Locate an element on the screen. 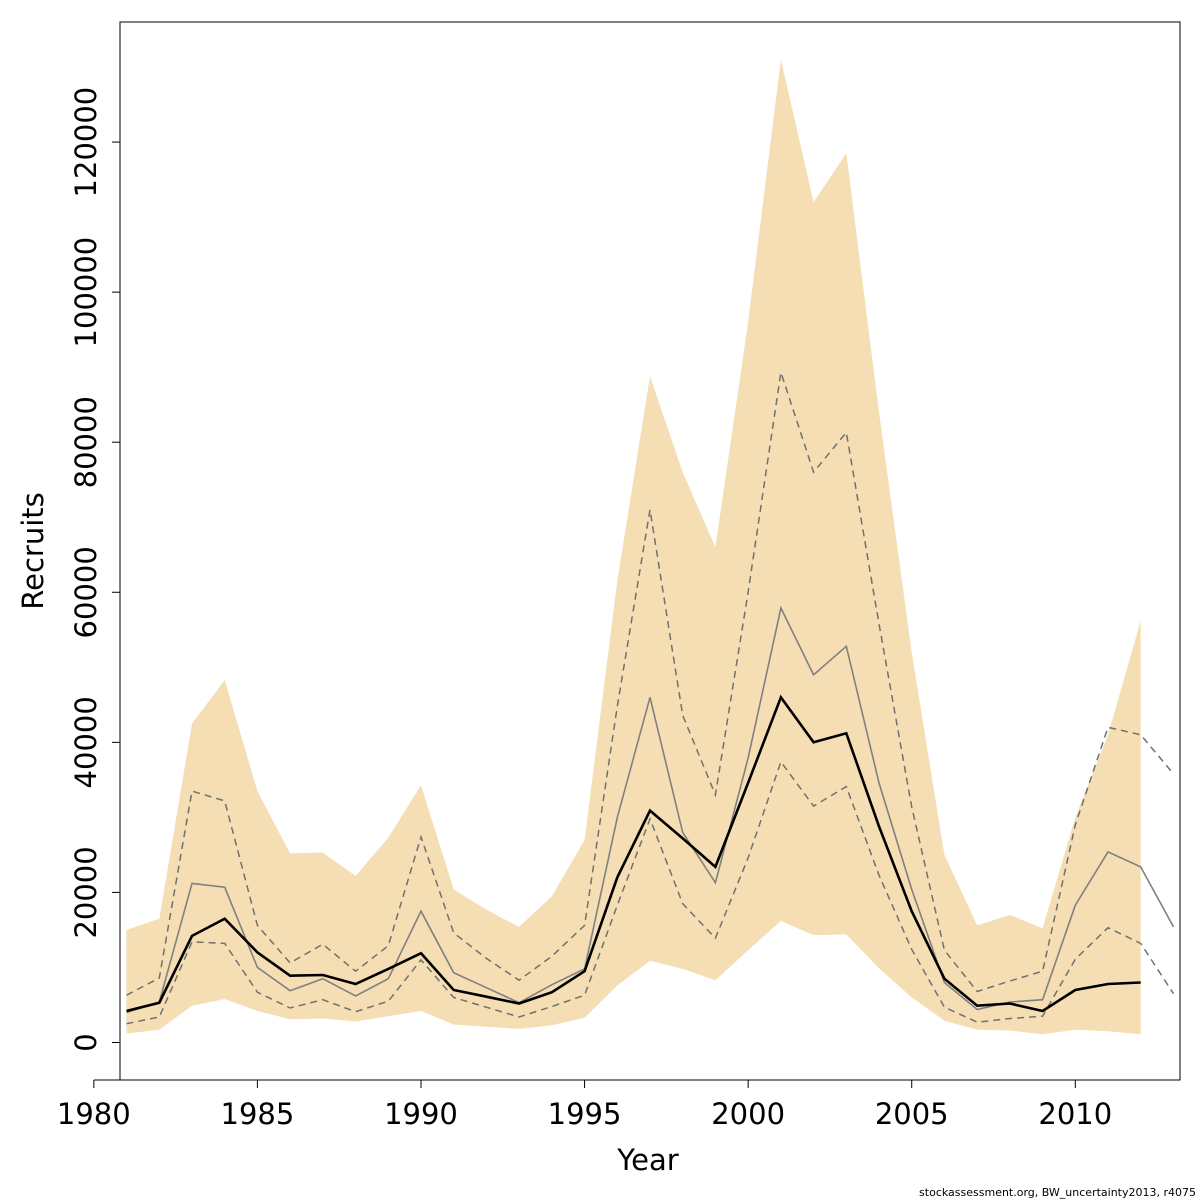 This screenshot has width=1200, height=1200. y-tick-label: 120000 is located at coordinates (86, 142).